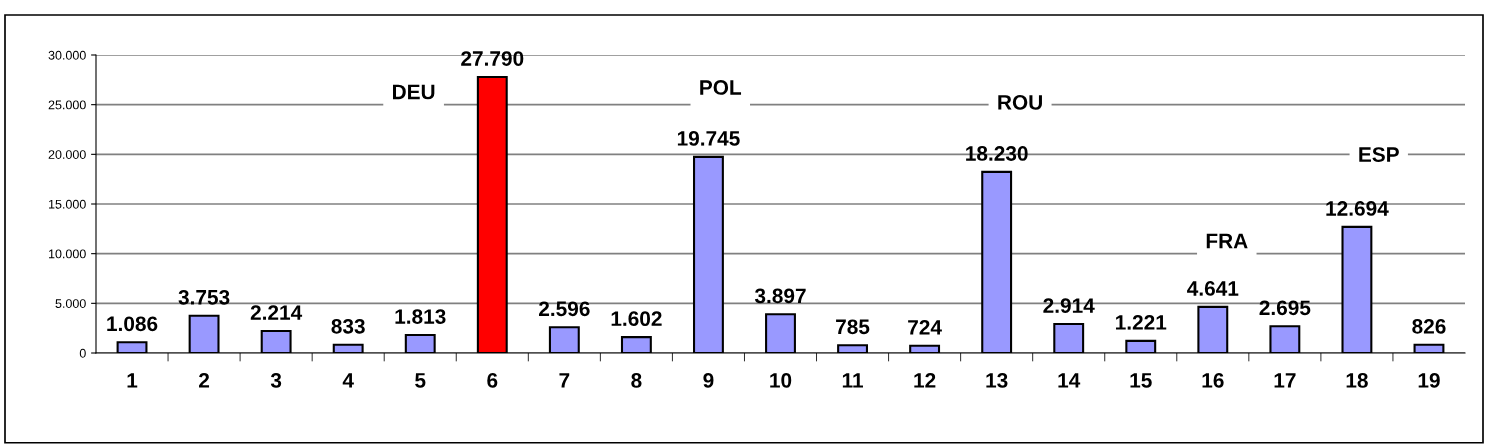  Describe the element at coordinates (420, 316) in the screenshot. I see `data-label: 1.813` at that location.